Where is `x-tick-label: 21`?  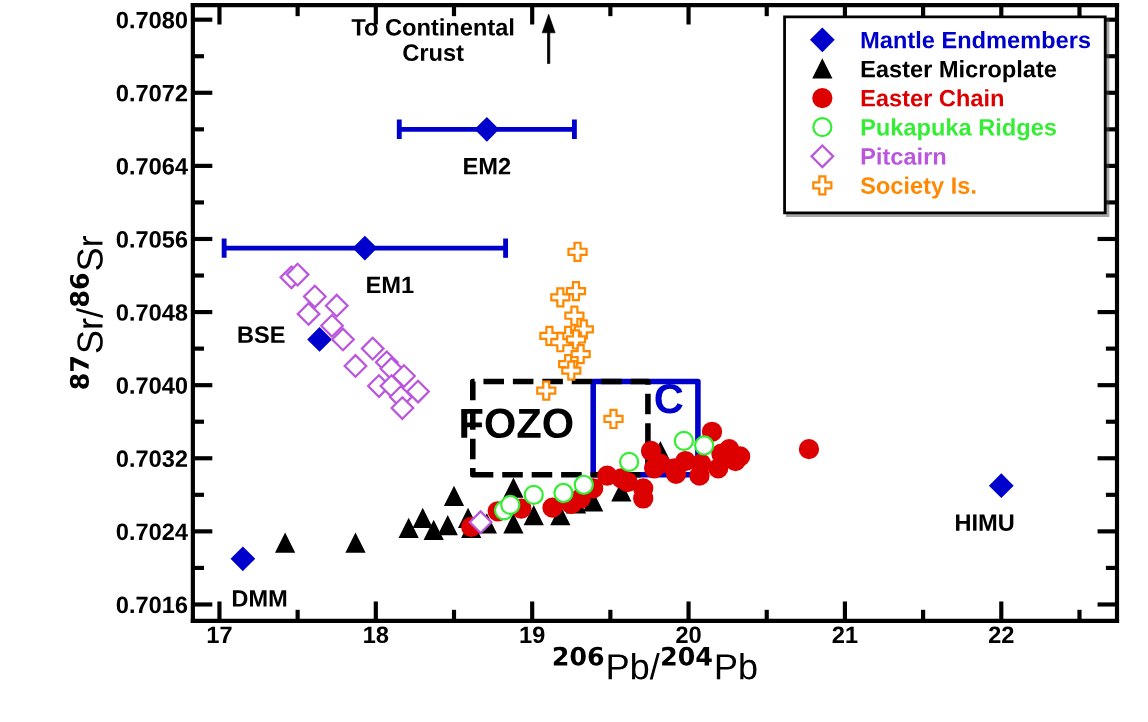
x-tick-label: 21 is located at coordinates (845, 634).